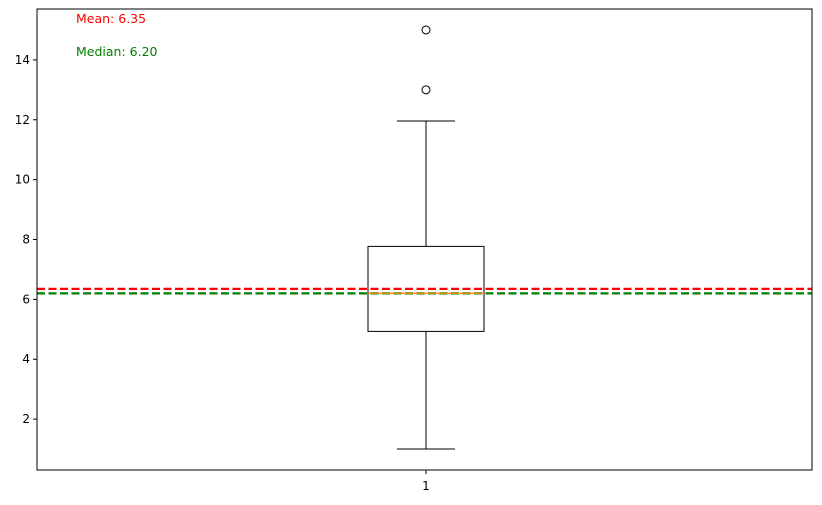 The height and width of the screenshot is (505, 822). I want to click on y-tick-label: 6, so click(26, 299).